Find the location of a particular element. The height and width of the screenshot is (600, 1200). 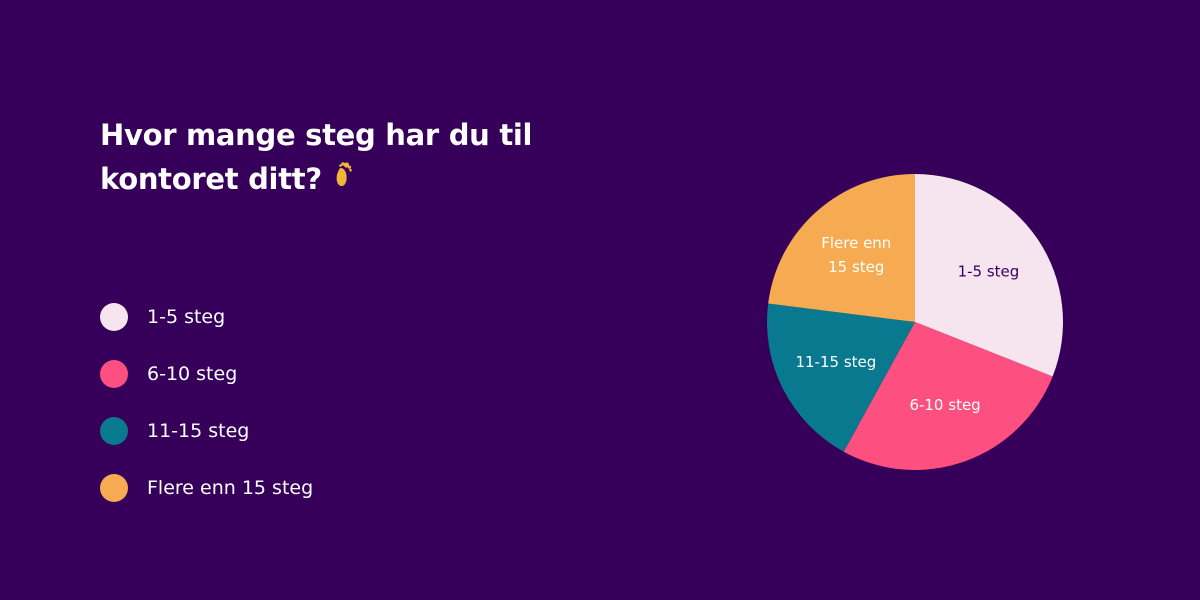

legend-item: Flere enn 15 steg is located at coordinates (206, 488).